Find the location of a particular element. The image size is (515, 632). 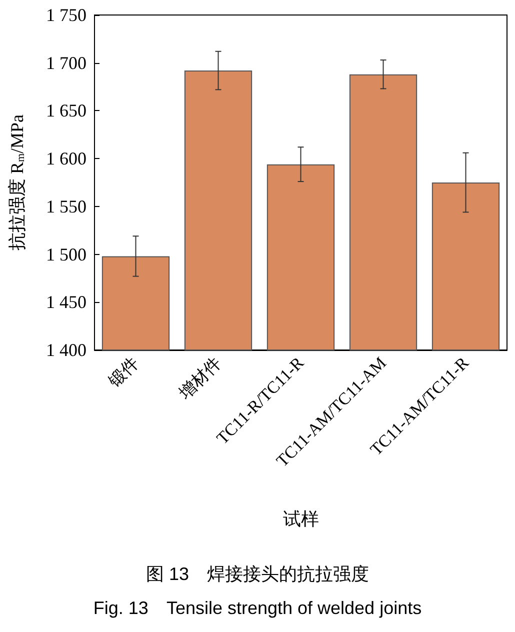

y-tick-label: 1 450 is located at coordinates (66, 302).